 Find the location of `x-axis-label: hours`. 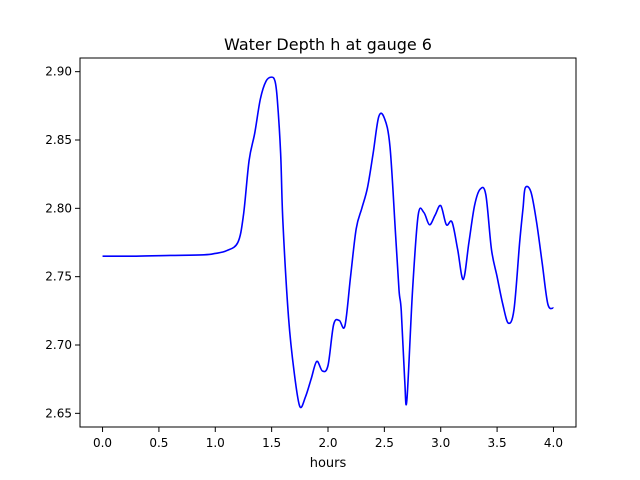

x-axis-label: hours is located at coordinates (328, 463).